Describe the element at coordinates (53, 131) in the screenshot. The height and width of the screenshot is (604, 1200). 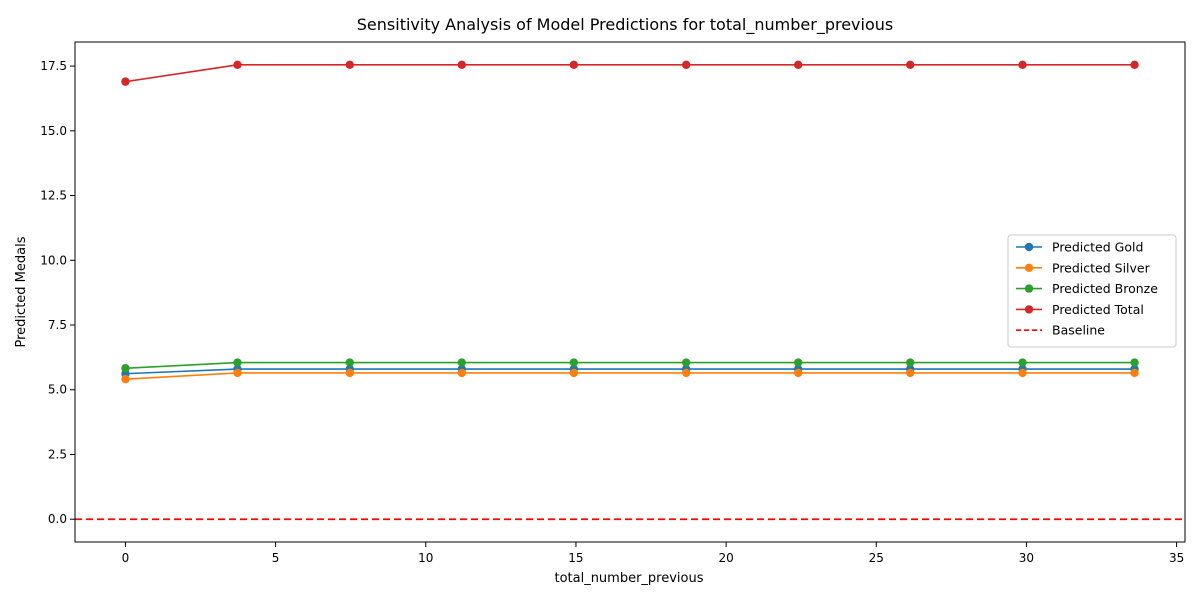
I see `y-tick-label: 15.0` at that location.